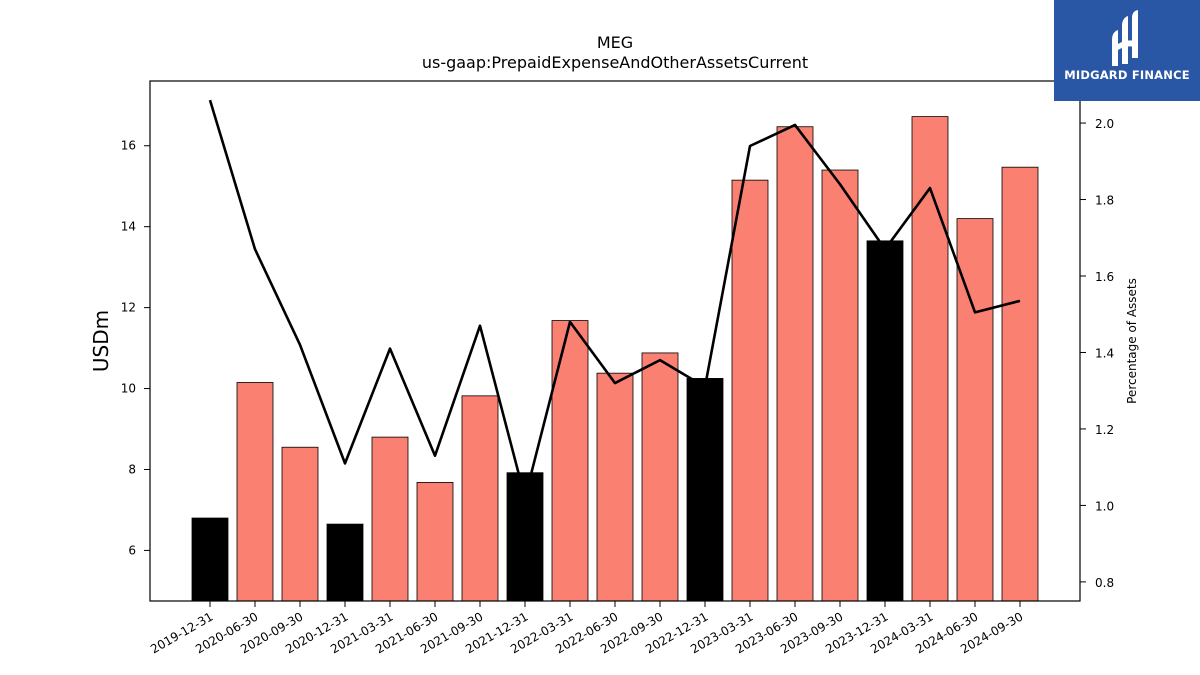  Describe the element at coordinates (1104, 201) in the screenshot. I see `y-right-tick-label: 1.8` at that location.